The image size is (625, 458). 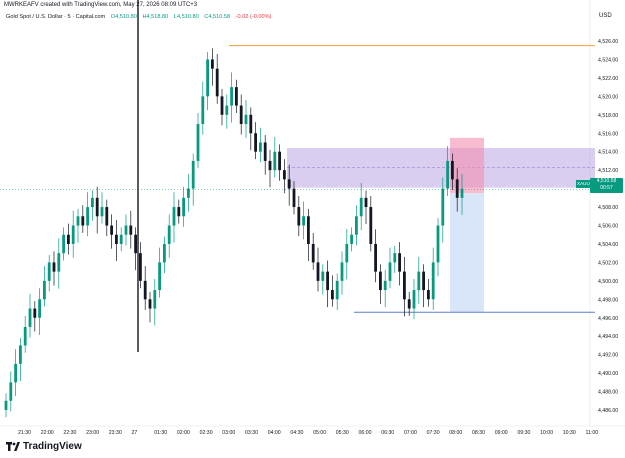 What do you see at coordinates (608, 153) in the screenshot?
I see `price-tick-label: 4,514.00` at bounding box center [608, 153].